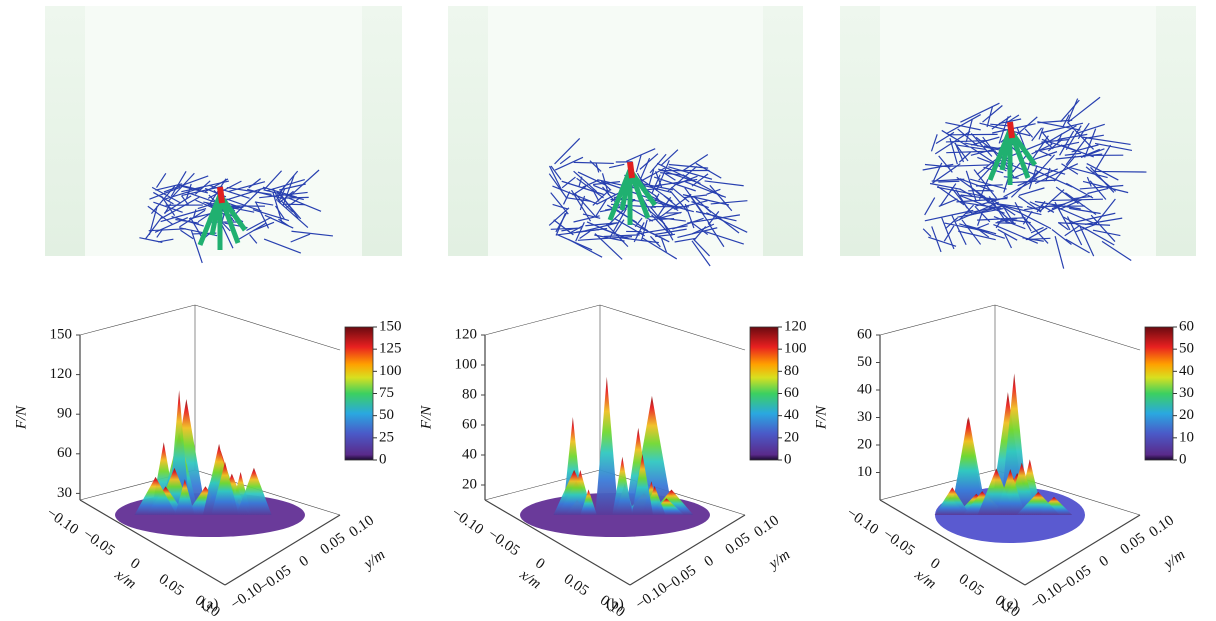  I want to click on colorbar-tick-label: 80, so click(791, 371).